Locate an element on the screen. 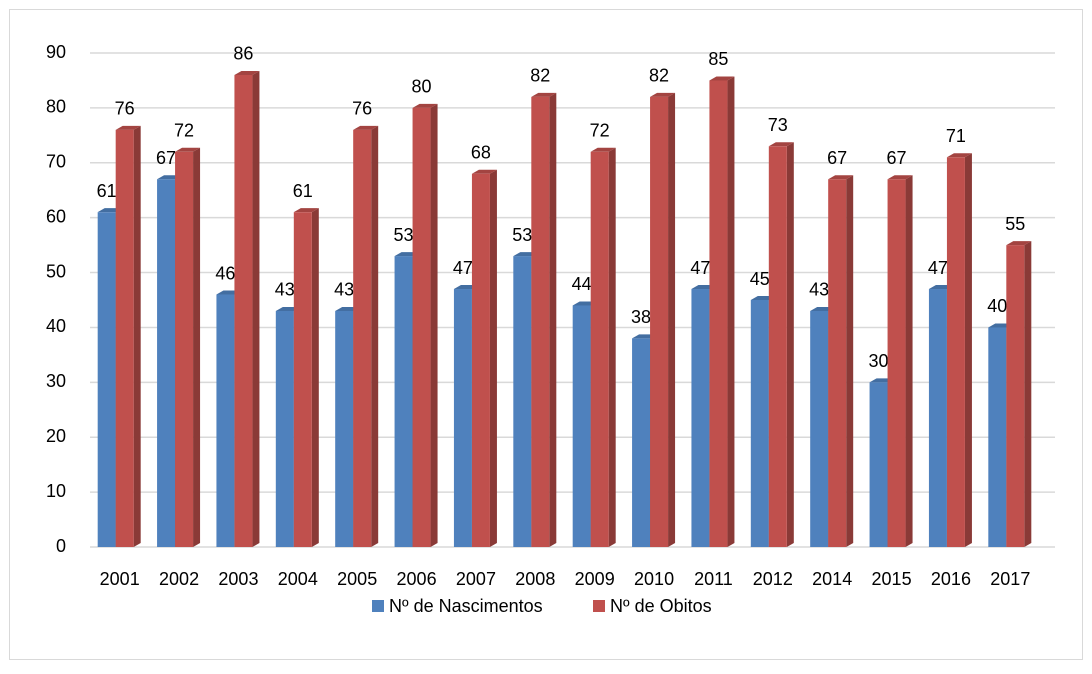 Image resolution: width=1092 pixels, height=674 pixels. value-label: 68 is located at coordinates (481, 153).